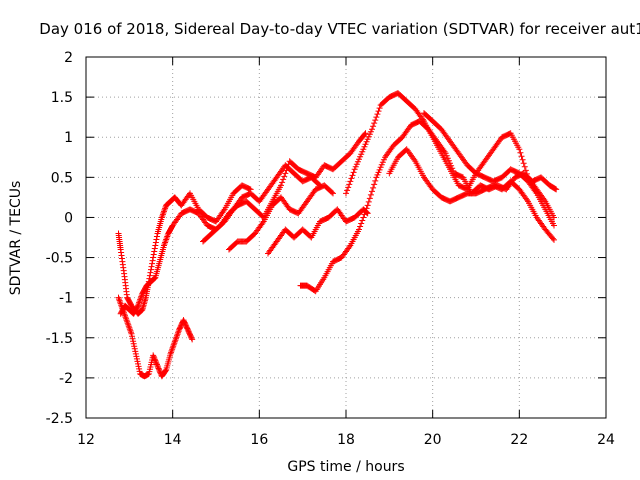 The height and width of the screenshot is (480, 640). Describe the element at coordinates (66, 379) in the screenshot. I see `y-tick-label: -2` at that location.